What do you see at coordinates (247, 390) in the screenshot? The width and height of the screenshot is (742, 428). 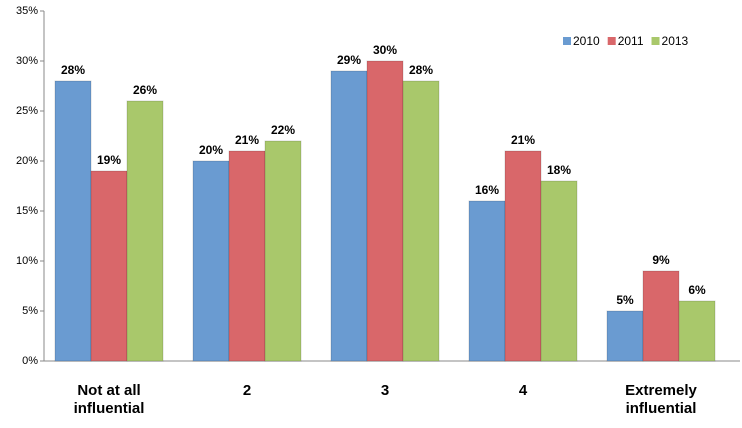 I see `x-tick-label: 2` at bounding box center [247, 390].